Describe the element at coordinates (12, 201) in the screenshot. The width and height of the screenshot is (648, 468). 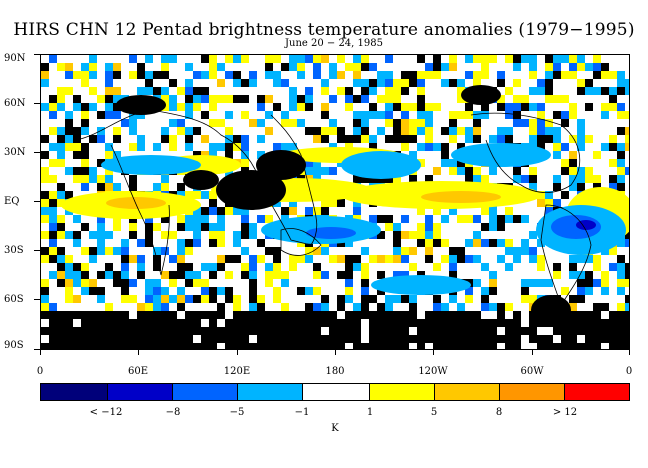
I see `lat-label-eq: EQ` at that location.